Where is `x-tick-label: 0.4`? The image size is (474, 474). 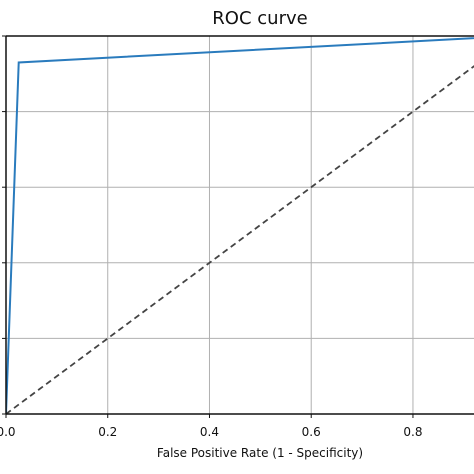 x-tick-label: 0.4 is located at coordinates (209, 432).